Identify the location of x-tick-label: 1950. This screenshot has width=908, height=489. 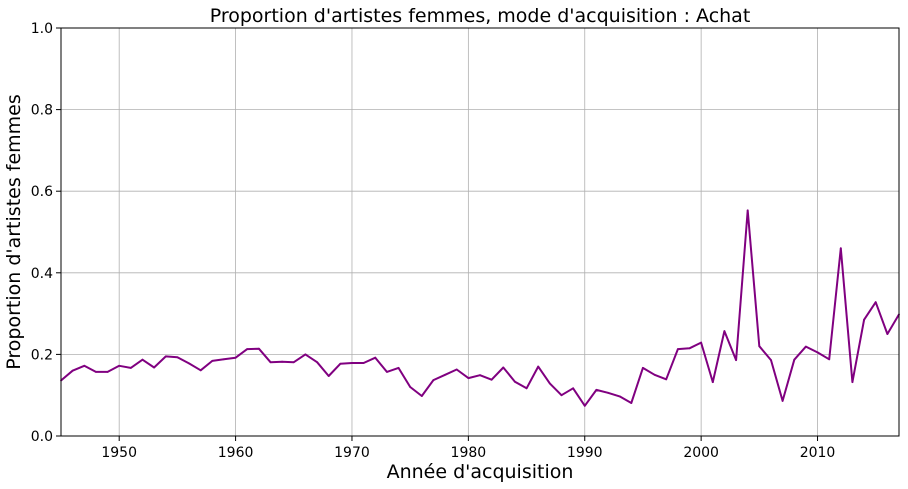
(119, 453).